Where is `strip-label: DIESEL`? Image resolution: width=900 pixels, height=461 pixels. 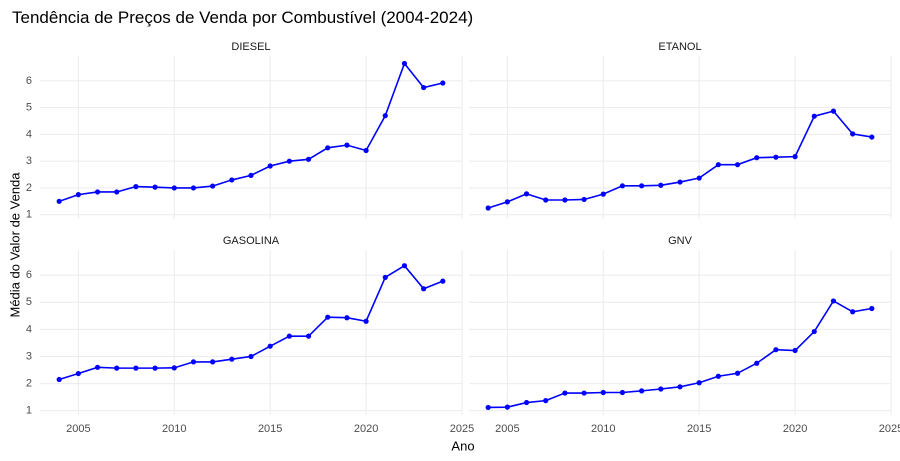 strip-label: DIESEL is located at coordinates (250, 47).